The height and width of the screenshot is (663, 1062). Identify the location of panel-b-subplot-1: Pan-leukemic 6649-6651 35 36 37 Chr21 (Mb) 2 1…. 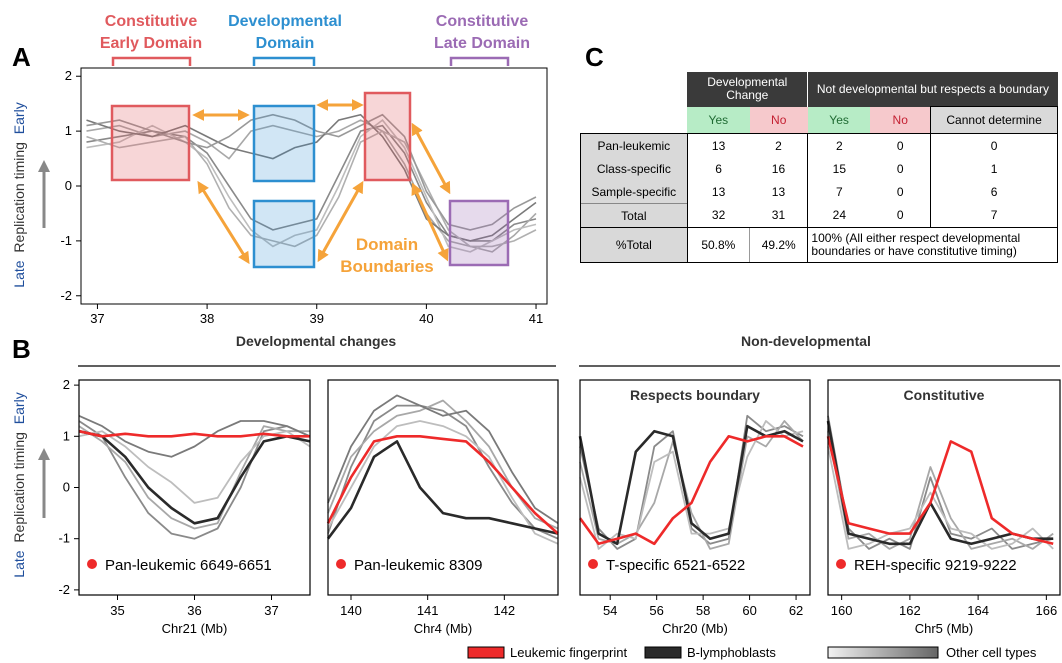
(184, 506).